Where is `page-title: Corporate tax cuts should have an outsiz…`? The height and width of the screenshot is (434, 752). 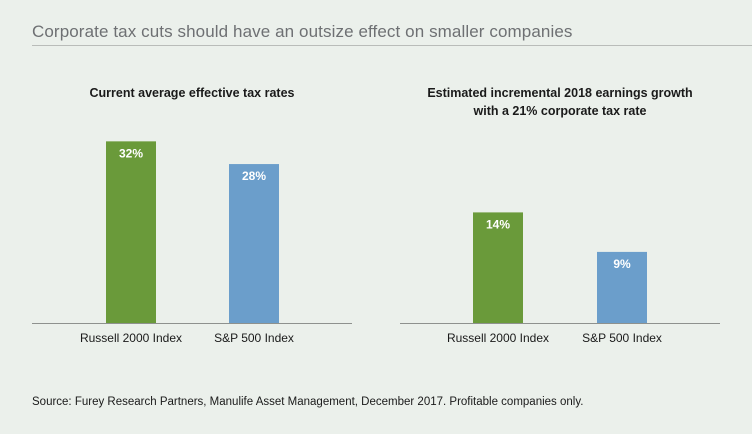
page-title: Corporate tax cuts should have an outsiz… is located at coordinates (302, 31).